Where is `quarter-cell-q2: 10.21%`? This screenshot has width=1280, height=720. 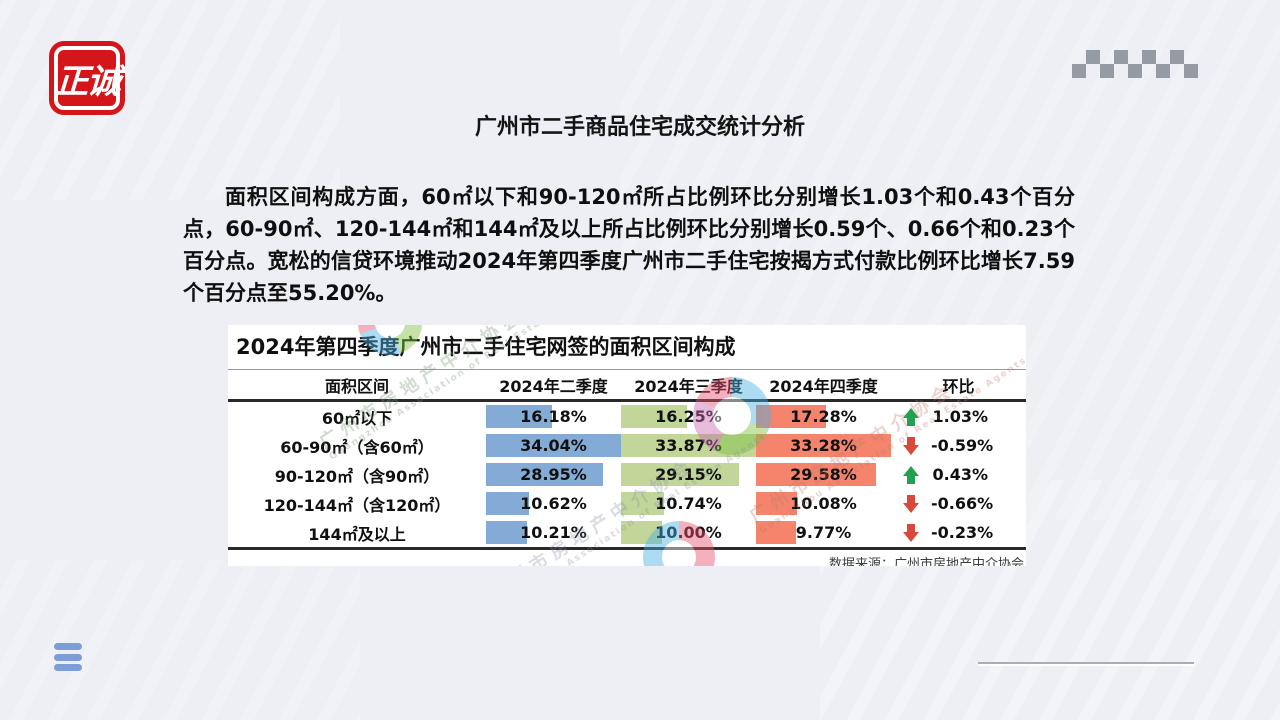
quarter-cell-q2: 10.21% is located at coordinates (553, 532).